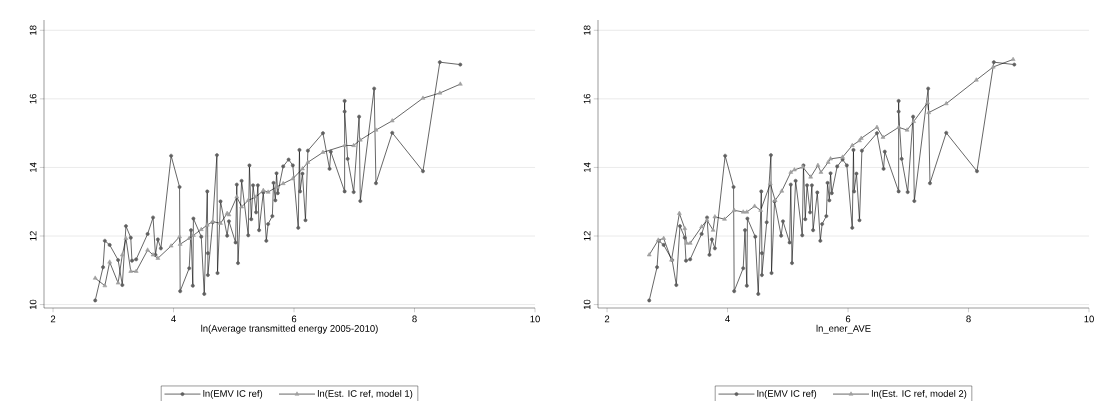 The height and width of the screenshot is (401, 1105). Describe the element at coordinates (843, 329) in the screenshot. I see `x-axis-title: ln_ener_AVE` at that location.